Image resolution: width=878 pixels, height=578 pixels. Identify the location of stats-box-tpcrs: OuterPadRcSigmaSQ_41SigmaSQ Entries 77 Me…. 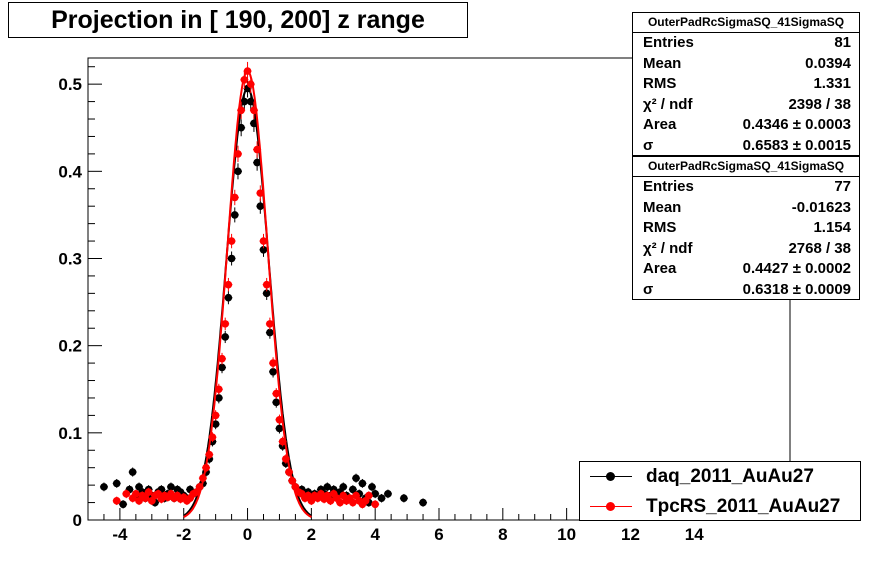
(746, 228).